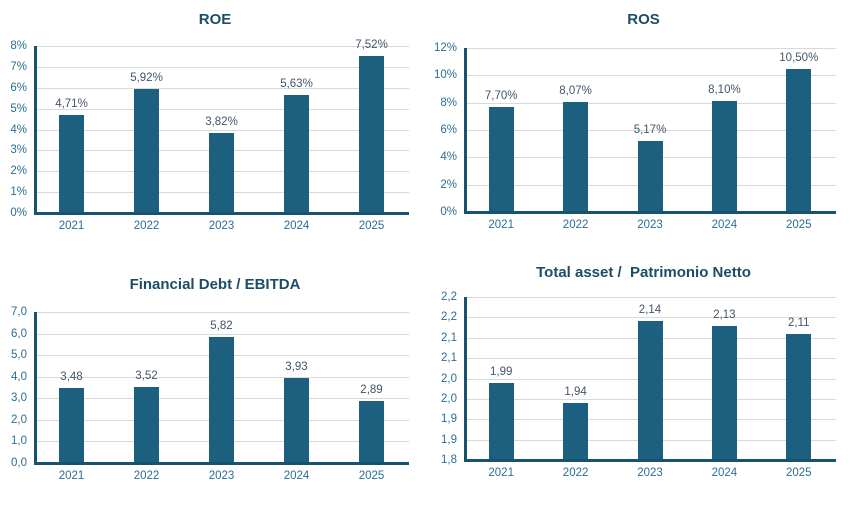 The height and width of the screenshot is (520, 857). What do you see at coordinates (19, 376) in the screenshot?
I see `y-tick-label: 4,0` at bounding box center [19, 376].